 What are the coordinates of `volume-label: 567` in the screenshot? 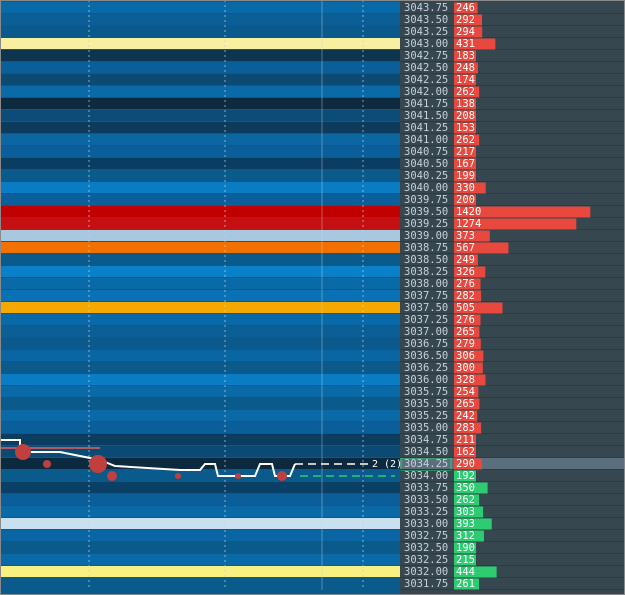 It's located at (465, 248).